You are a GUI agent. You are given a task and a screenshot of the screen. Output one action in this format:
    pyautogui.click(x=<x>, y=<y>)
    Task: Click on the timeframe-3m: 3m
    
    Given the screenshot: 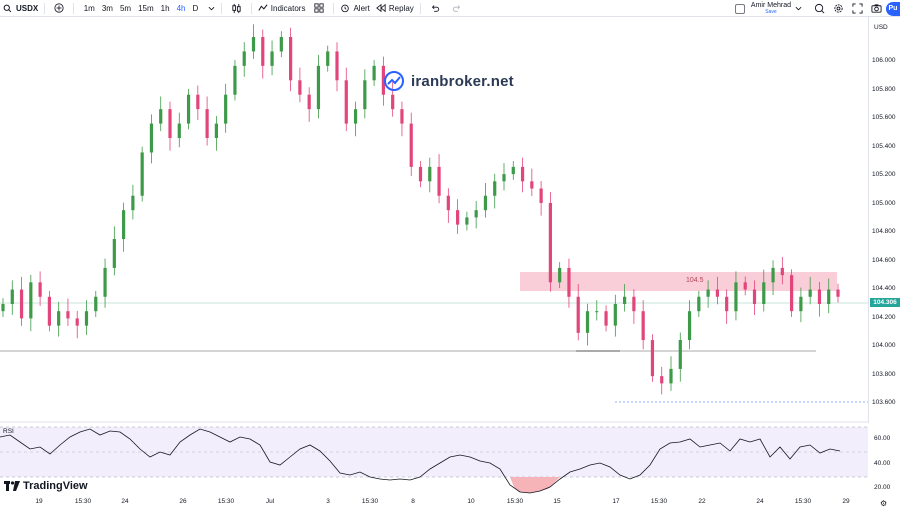 What is the action you would take?
    pyautogui.click(x=107, y=8)
    